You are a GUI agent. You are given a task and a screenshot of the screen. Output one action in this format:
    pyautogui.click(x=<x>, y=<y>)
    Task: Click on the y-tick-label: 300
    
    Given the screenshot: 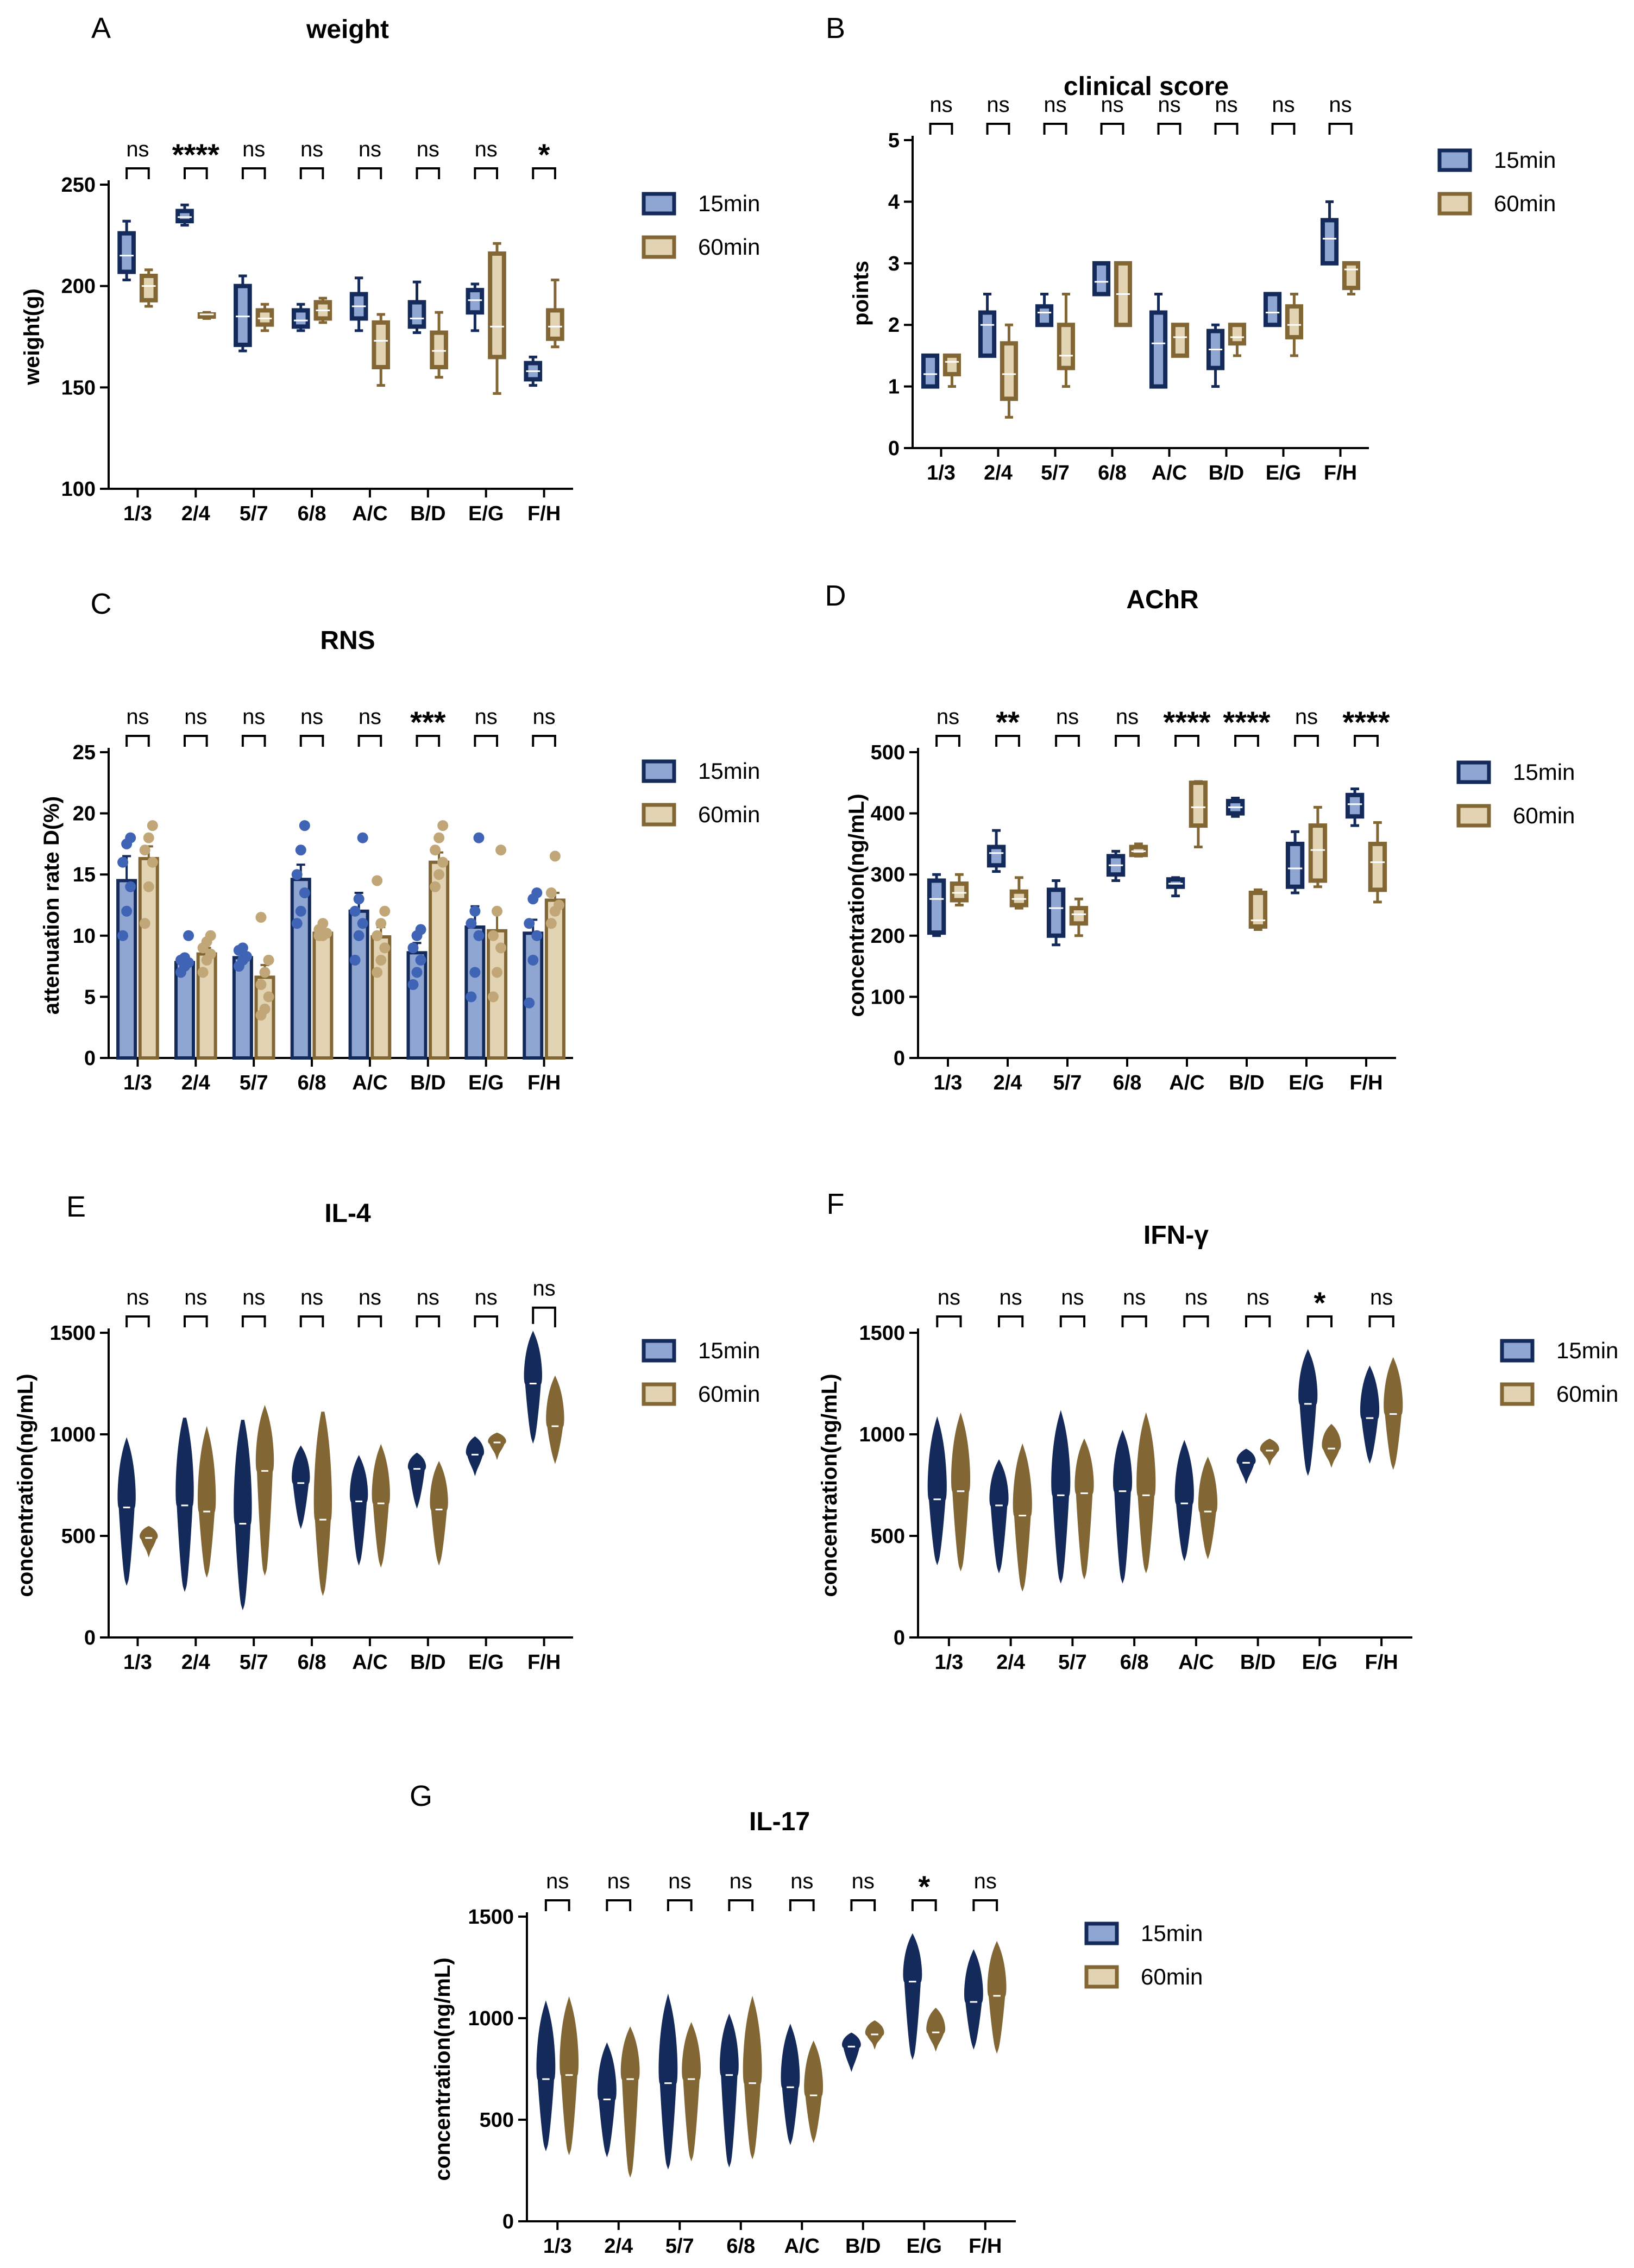 What is the action you would take?
    pyautogui.click(x=888, y=875)
    